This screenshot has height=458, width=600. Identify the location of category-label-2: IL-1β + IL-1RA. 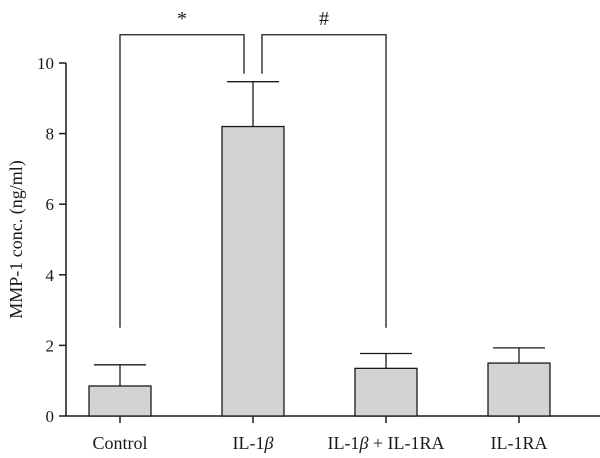
(385, 443).